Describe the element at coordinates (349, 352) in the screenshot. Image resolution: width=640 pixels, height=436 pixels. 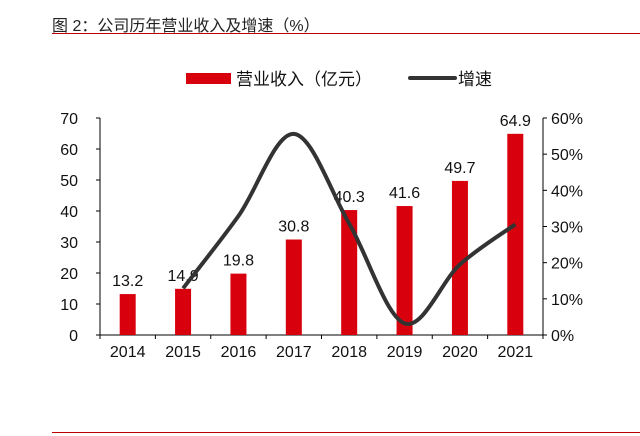
I see `x-tick-label: 2018` at that location.